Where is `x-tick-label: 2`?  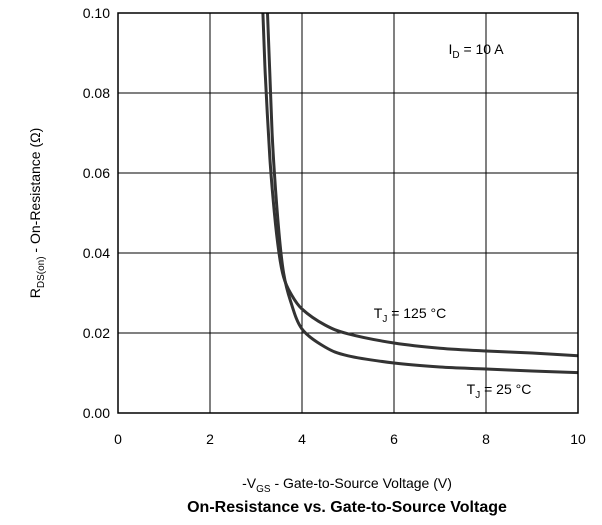
x-tick-label: 2 is located at coordinates (210, 439).